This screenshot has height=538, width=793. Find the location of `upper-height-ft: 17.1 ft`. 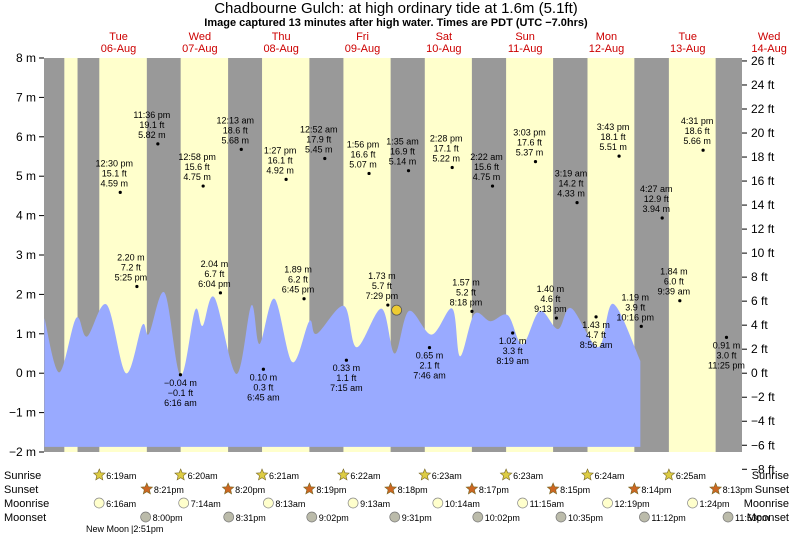

upper-height-ft: 17.1 ft is located at coordinates (447, 149).